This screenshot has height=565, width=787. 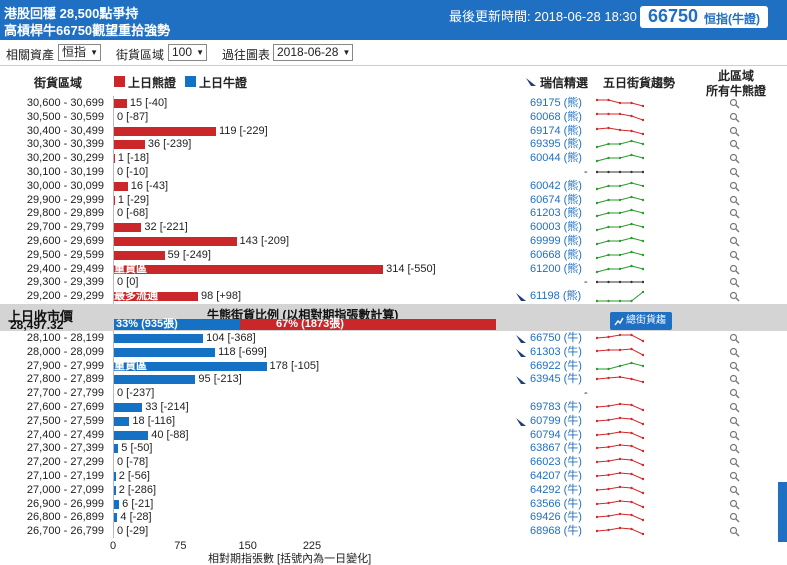 I want to click on cert-link: 69174 (熊), so click(x=556, y=130).